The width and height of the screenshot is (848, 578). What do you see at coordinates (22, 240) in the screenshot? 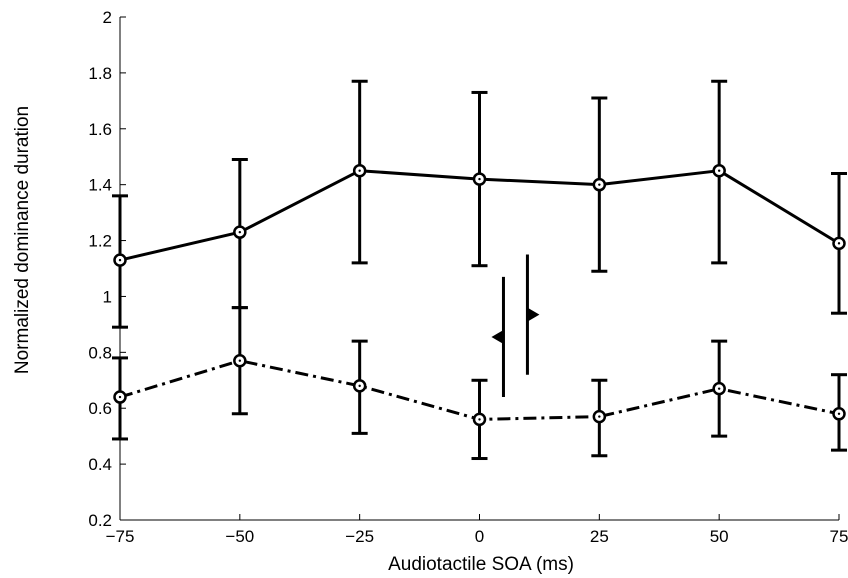
I see `y-axis-label: Normalized dominance duration` at bounding box center [22, 240].